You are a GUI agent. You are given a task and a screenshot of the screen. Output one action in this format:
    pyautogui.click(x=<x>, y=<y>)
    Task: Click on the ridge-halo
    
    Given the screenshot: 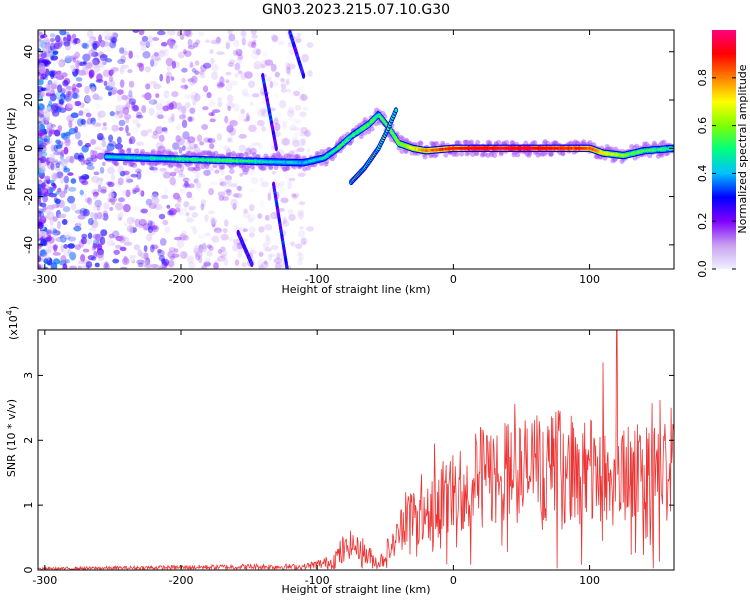 What is the action you would take?
    pyautogui.click(x=117, y=164)
    